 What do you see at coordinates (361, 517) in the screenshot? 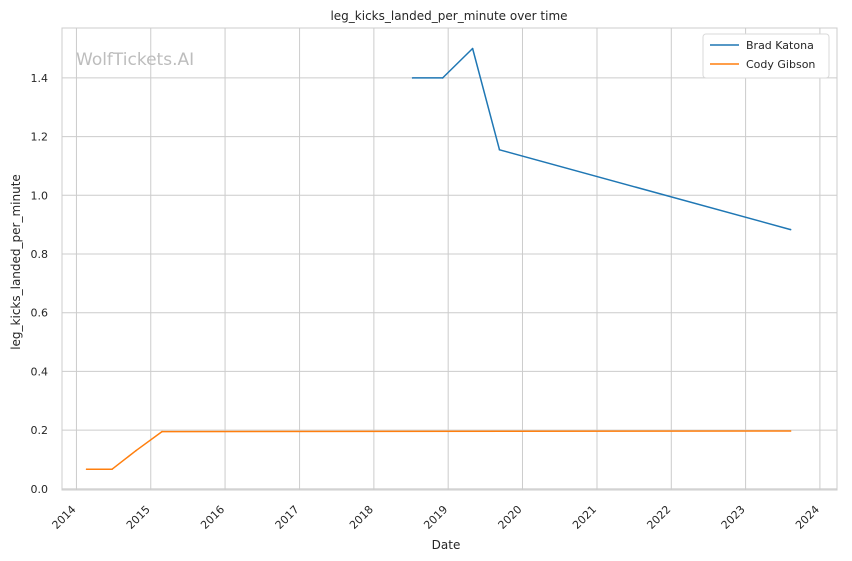
I see `x-tick-label: 2018` at bounding box center [361, 517].